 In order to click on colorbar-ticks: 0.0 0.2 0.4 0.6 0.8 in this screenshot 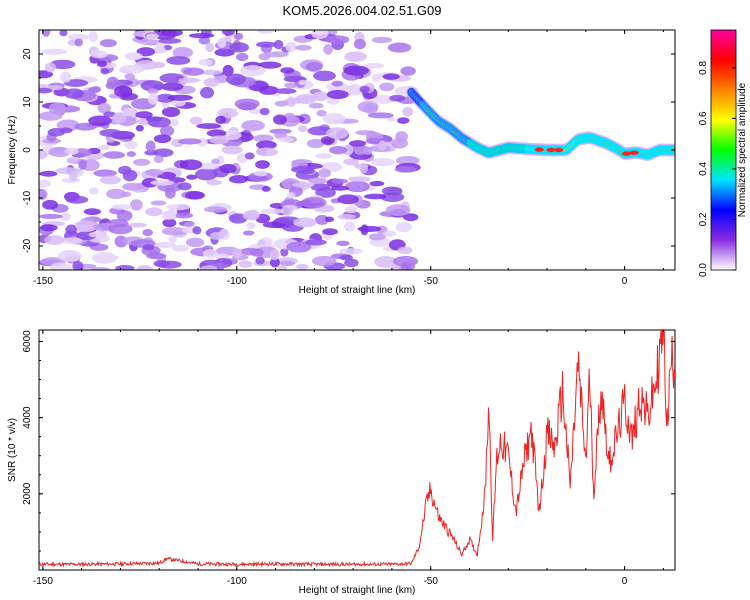, I will do `click(717, 169)`.